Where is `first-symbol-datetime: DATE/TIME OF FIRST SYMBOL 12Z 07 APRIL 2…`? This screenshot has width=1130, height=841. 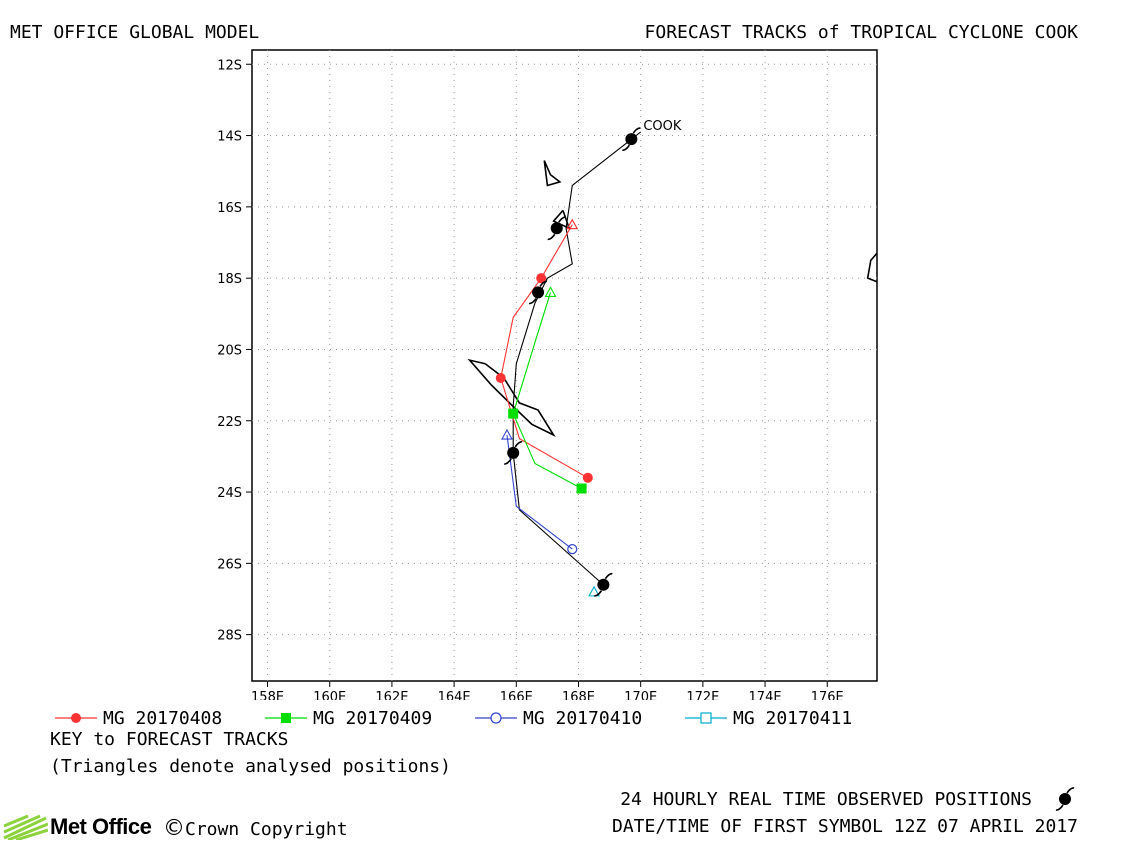 first-symbol-datetime: DATE/TIME OF FIRST SYMBOL 12Z 07 APRIL 2… is located at coordinates (845, 826).